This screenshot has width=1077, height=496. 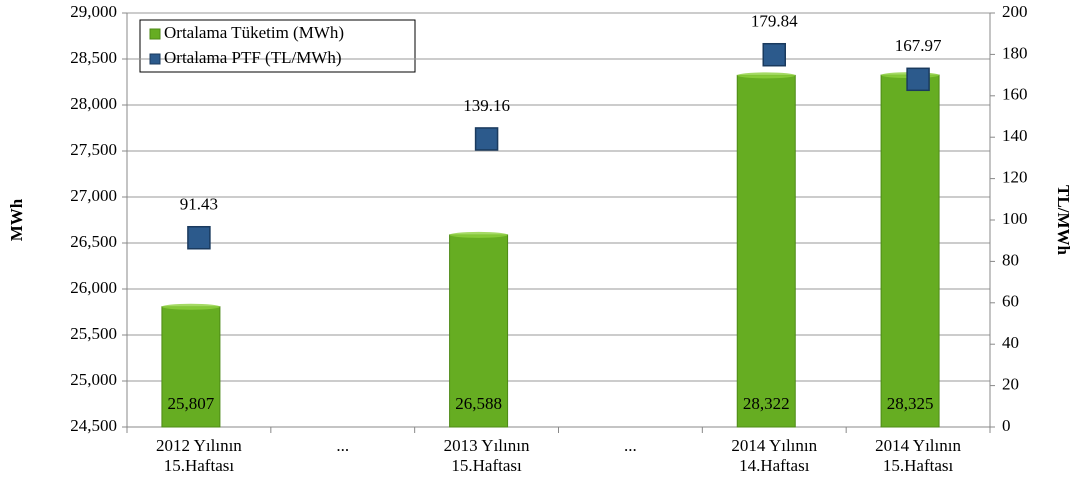 What do you see at coordinates (478, 403) in the screenshot?
I see `data-label: 26,588` at bounding box center [478, 403].